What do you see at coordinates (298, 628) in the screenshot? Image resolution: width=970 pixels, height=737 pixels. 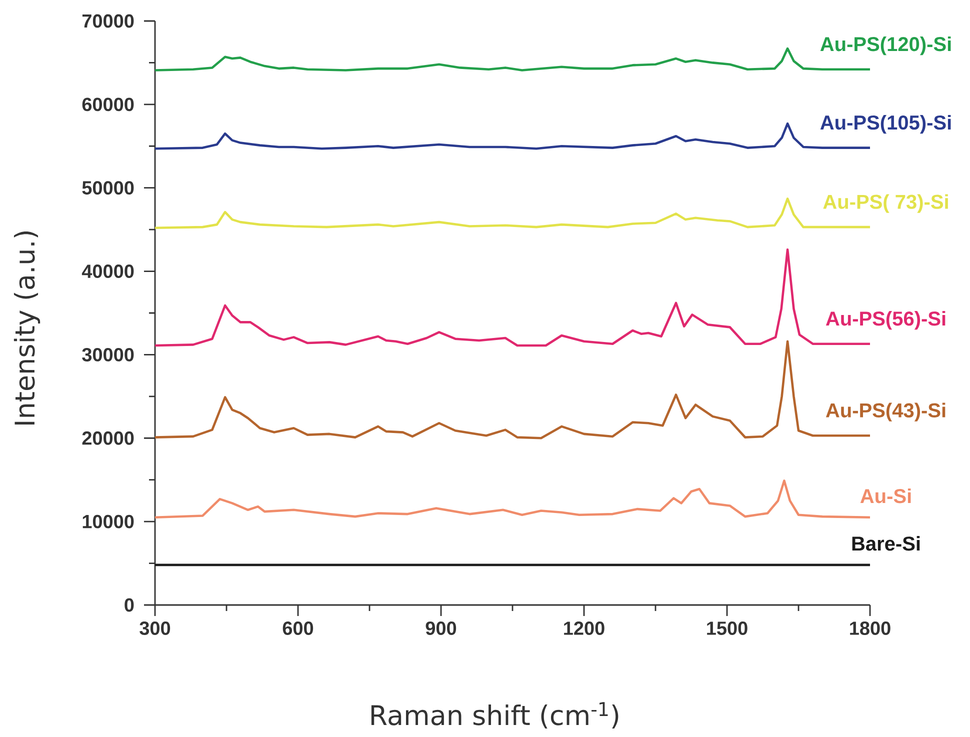 I see `x-tick-label: 600` at bounding box center [298, 628].